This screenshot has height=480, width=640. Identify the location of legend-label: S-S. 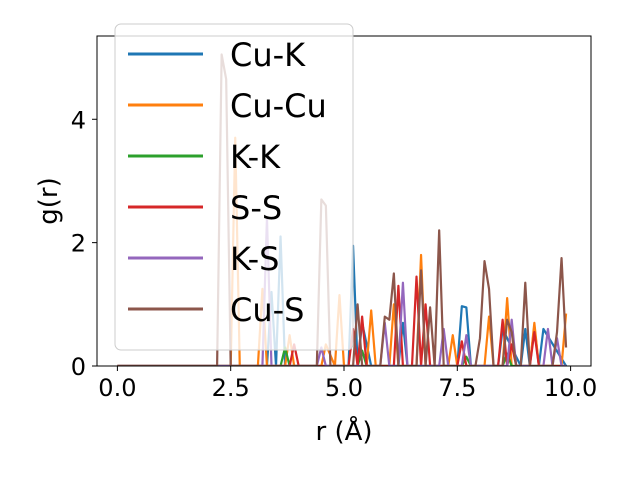
(256, 208).